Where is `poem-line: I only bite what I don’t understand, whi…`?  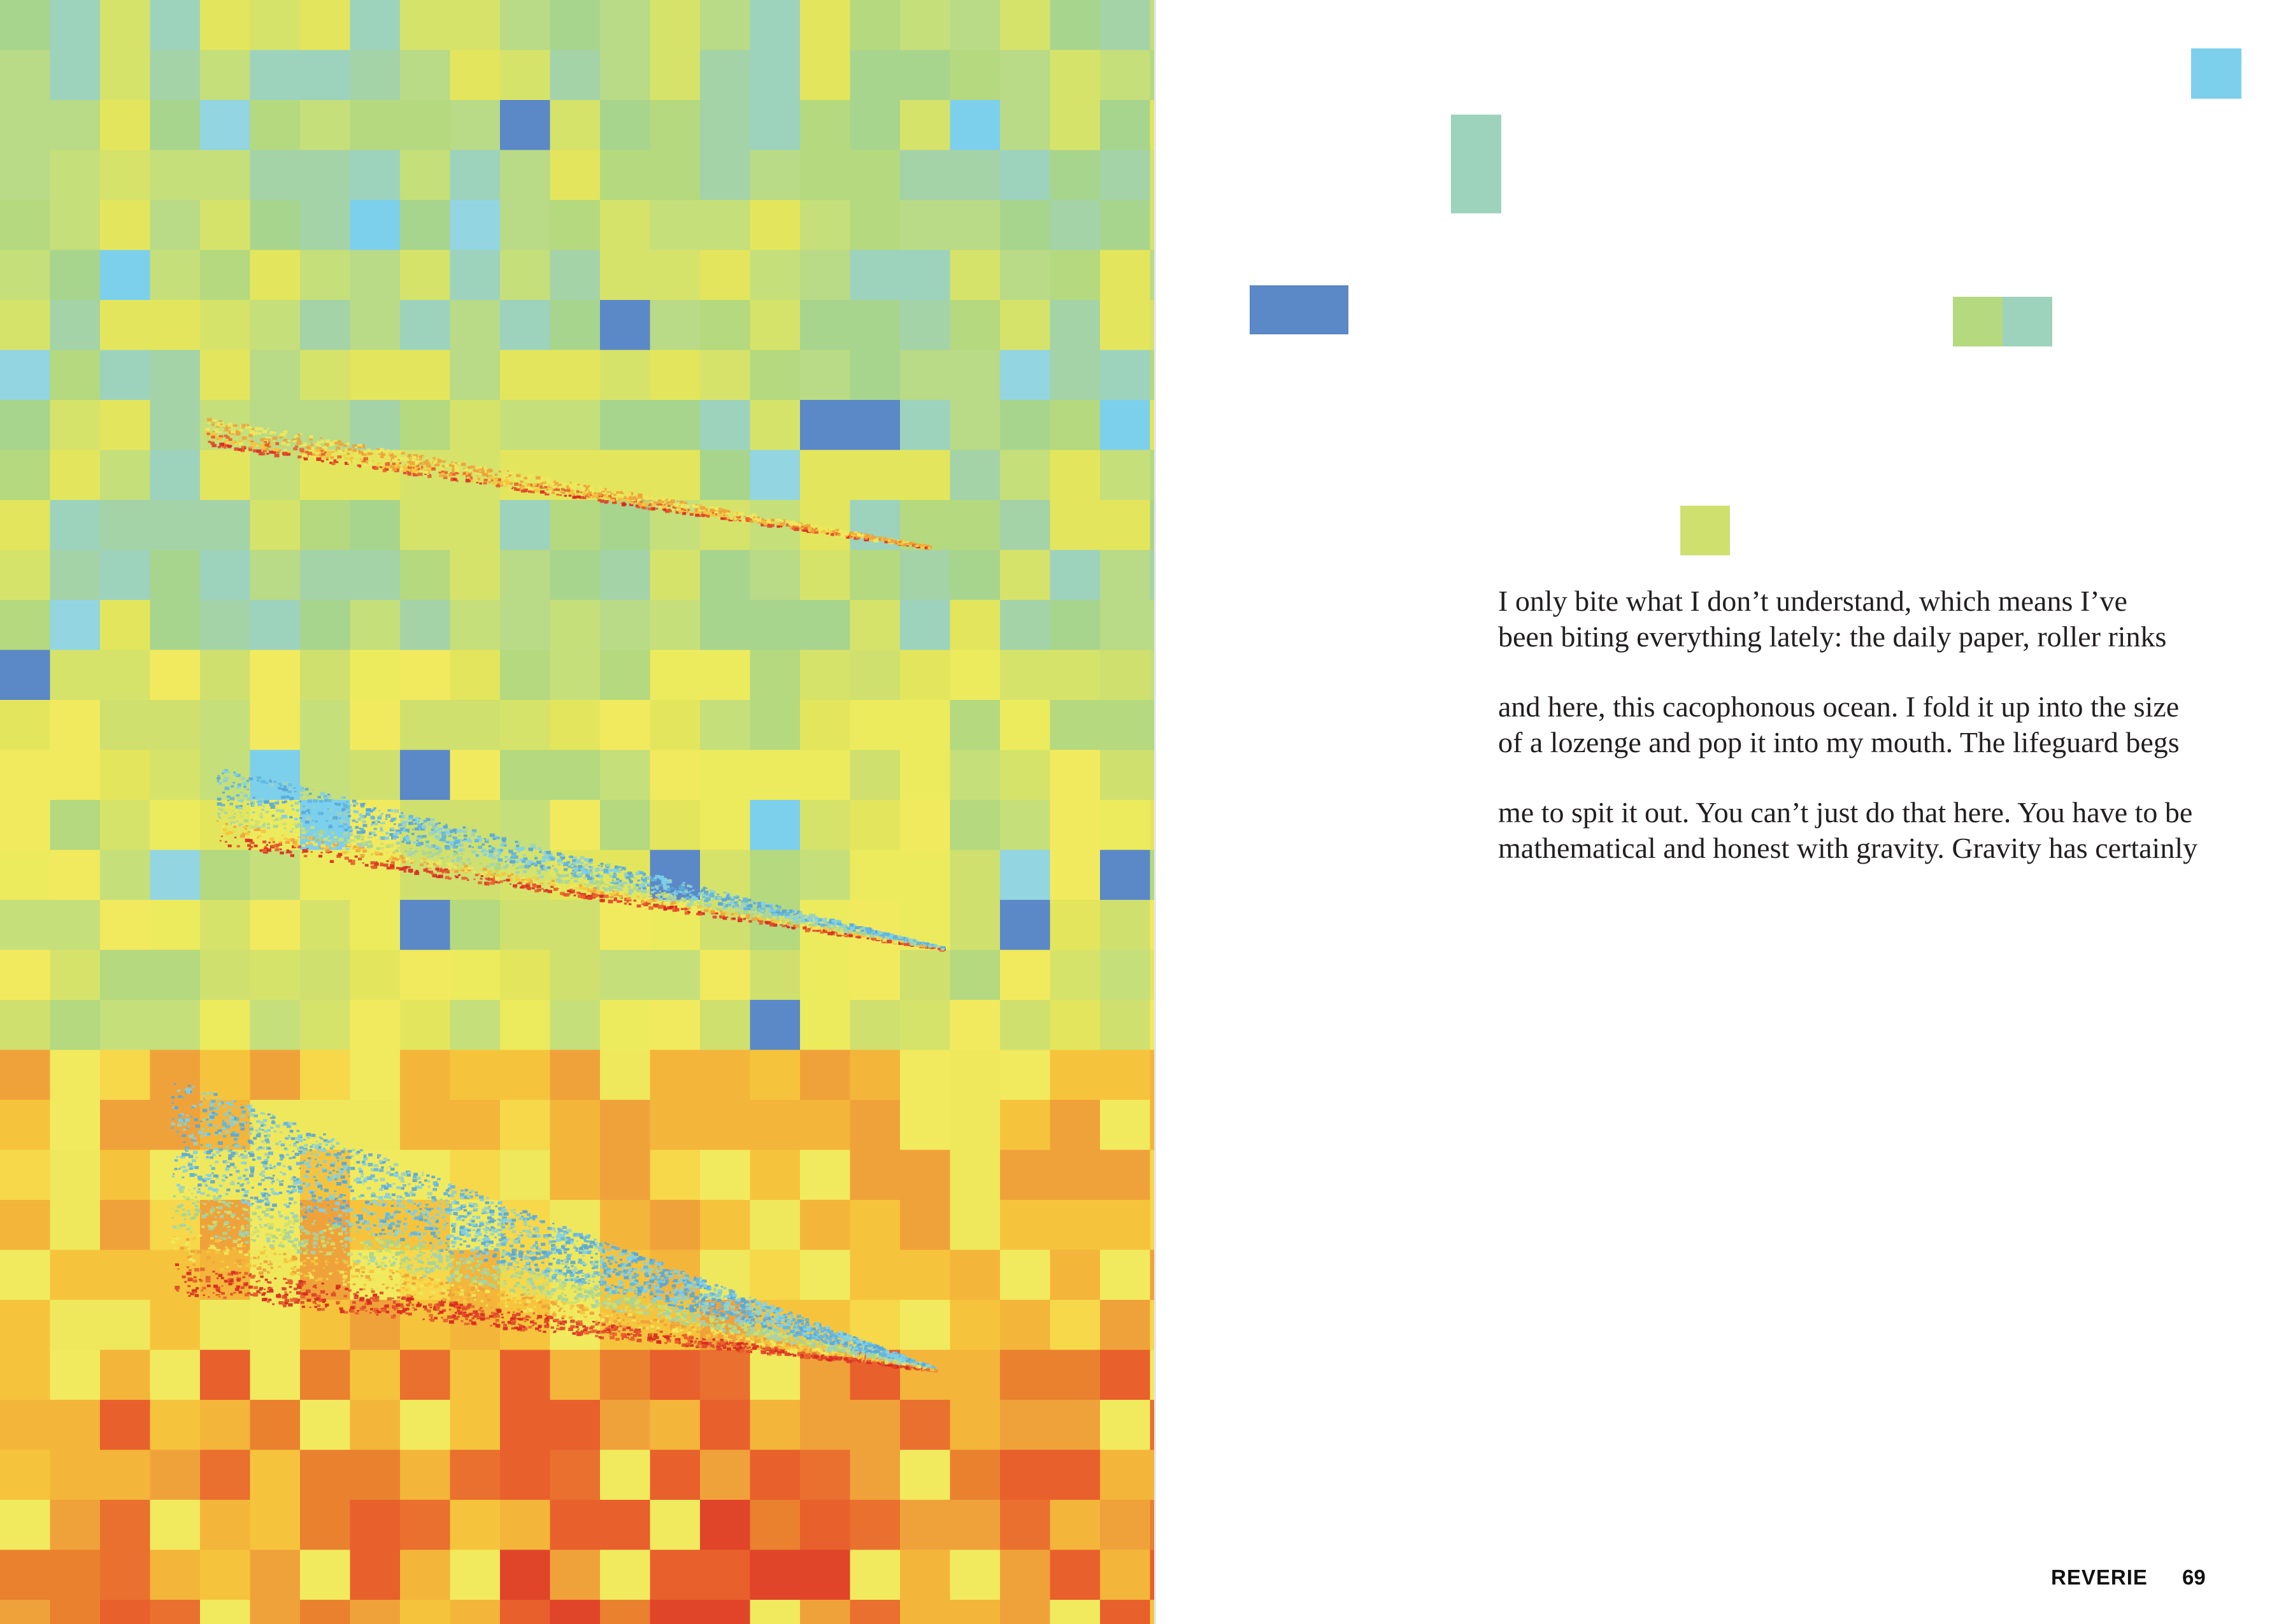
poem-line: I only bite what I don’t understand, whi… is located at coordinates (1812, 601).